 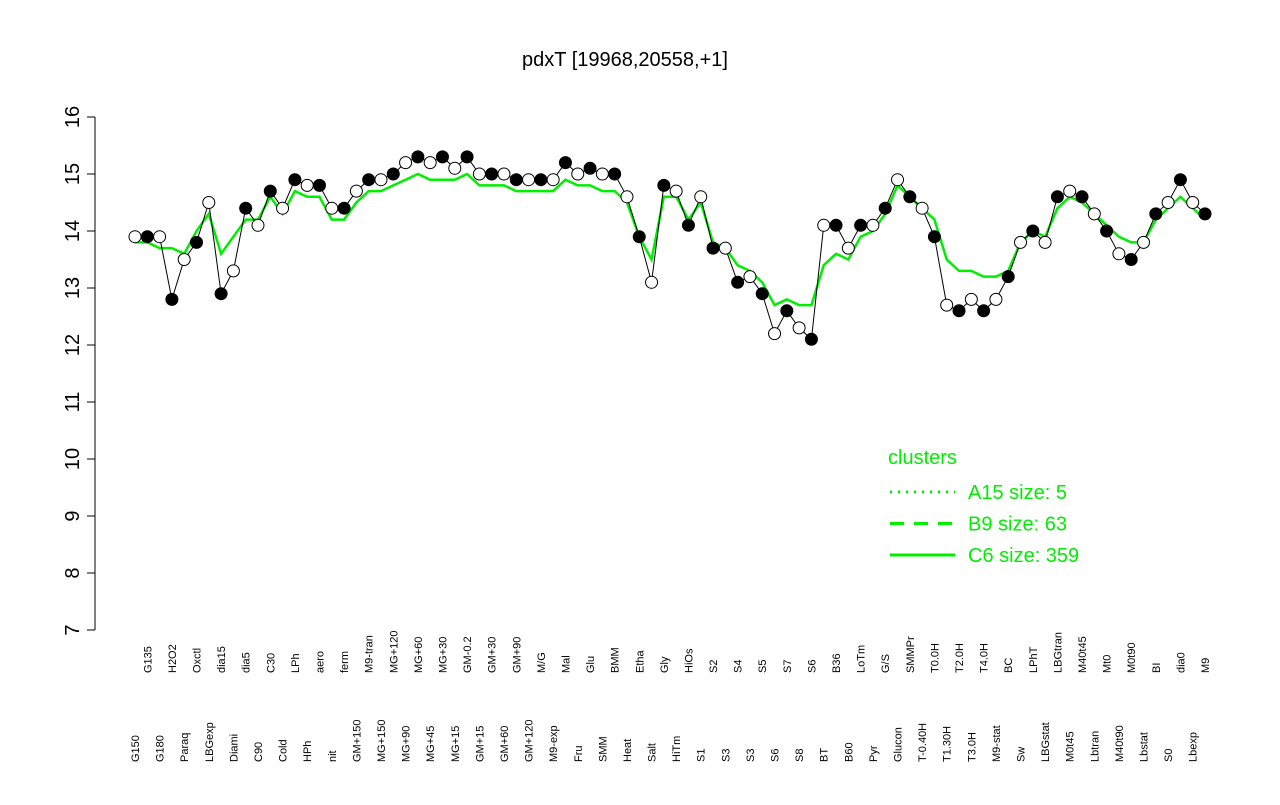 I want to click on x-tick-label: Etha, so click(x=640, y=661).